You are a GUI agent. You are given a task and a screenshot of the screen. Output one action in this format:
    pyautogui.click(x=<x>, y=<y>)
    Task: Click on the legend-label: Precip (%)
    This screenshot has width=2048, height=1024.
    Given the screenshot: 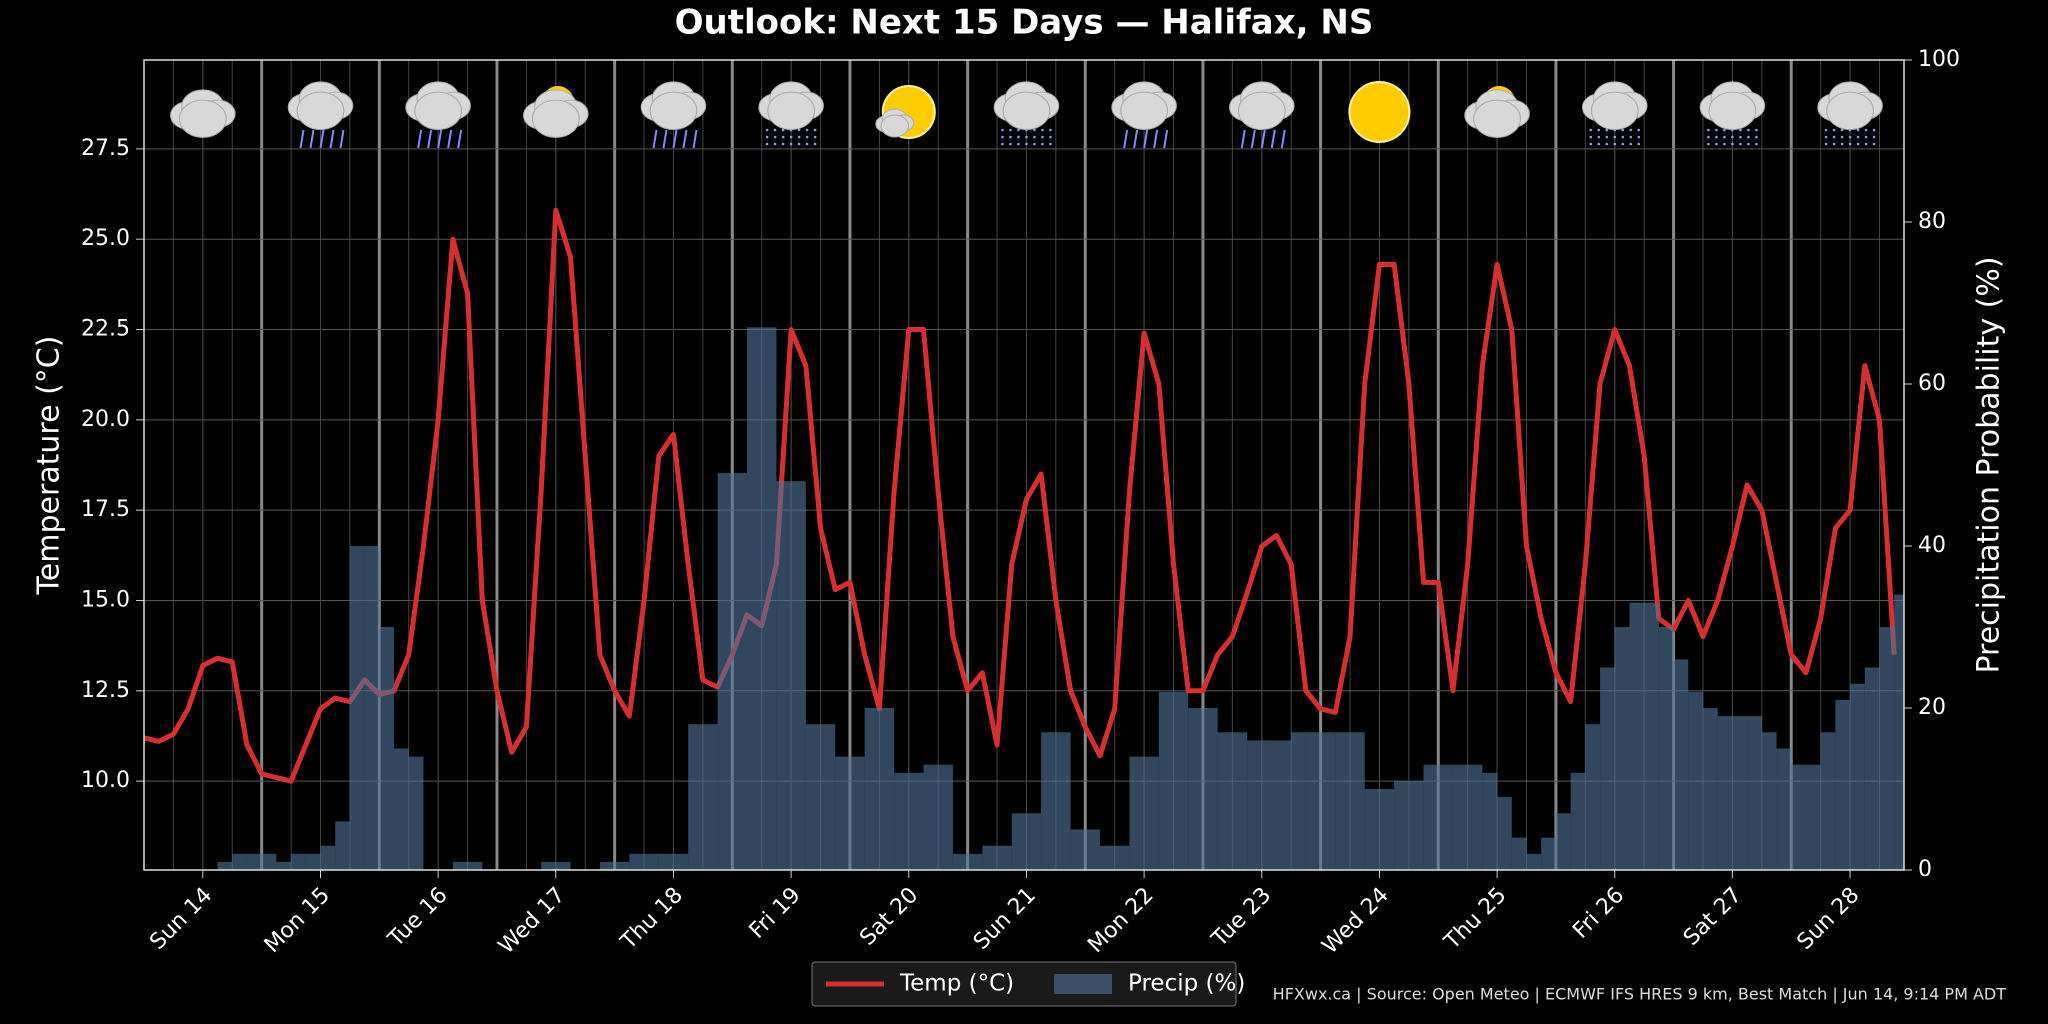 What is the action you would take?
    pyautogui.click(x=1186, y=984)
    